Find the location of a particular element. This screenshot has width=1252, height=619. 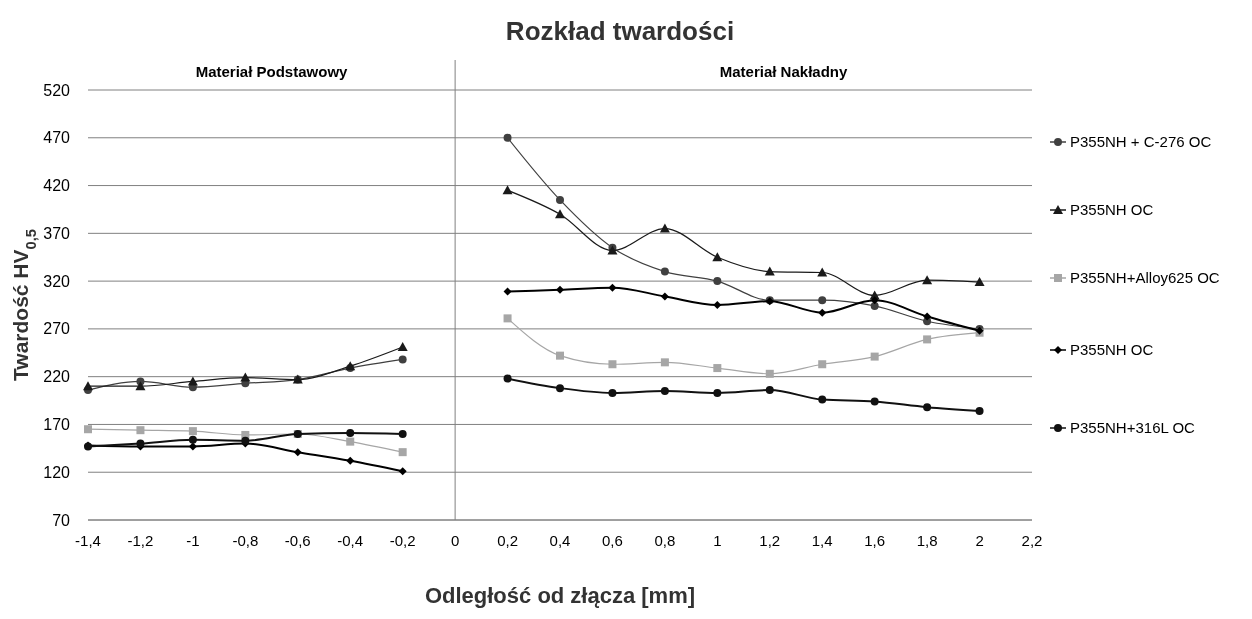

y-tick-label: 320 is located at coordinates (57, 281).